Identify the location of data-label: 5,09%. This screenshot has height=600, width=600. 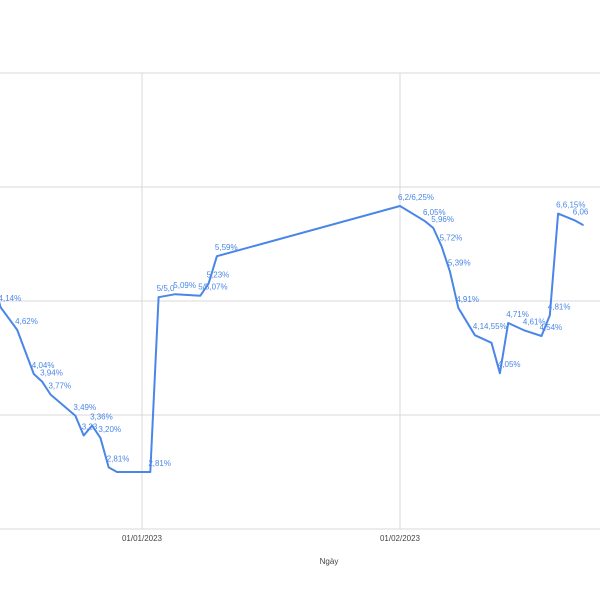
(184, 285).